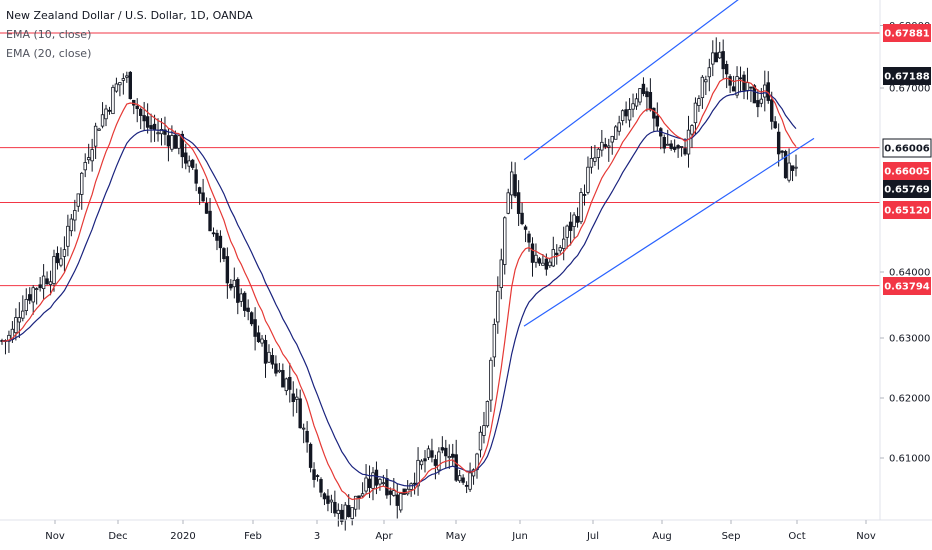 The height and width of the screenshot is (550, 932). I want to click on x-tick-label: Nov, so click(55, 536).